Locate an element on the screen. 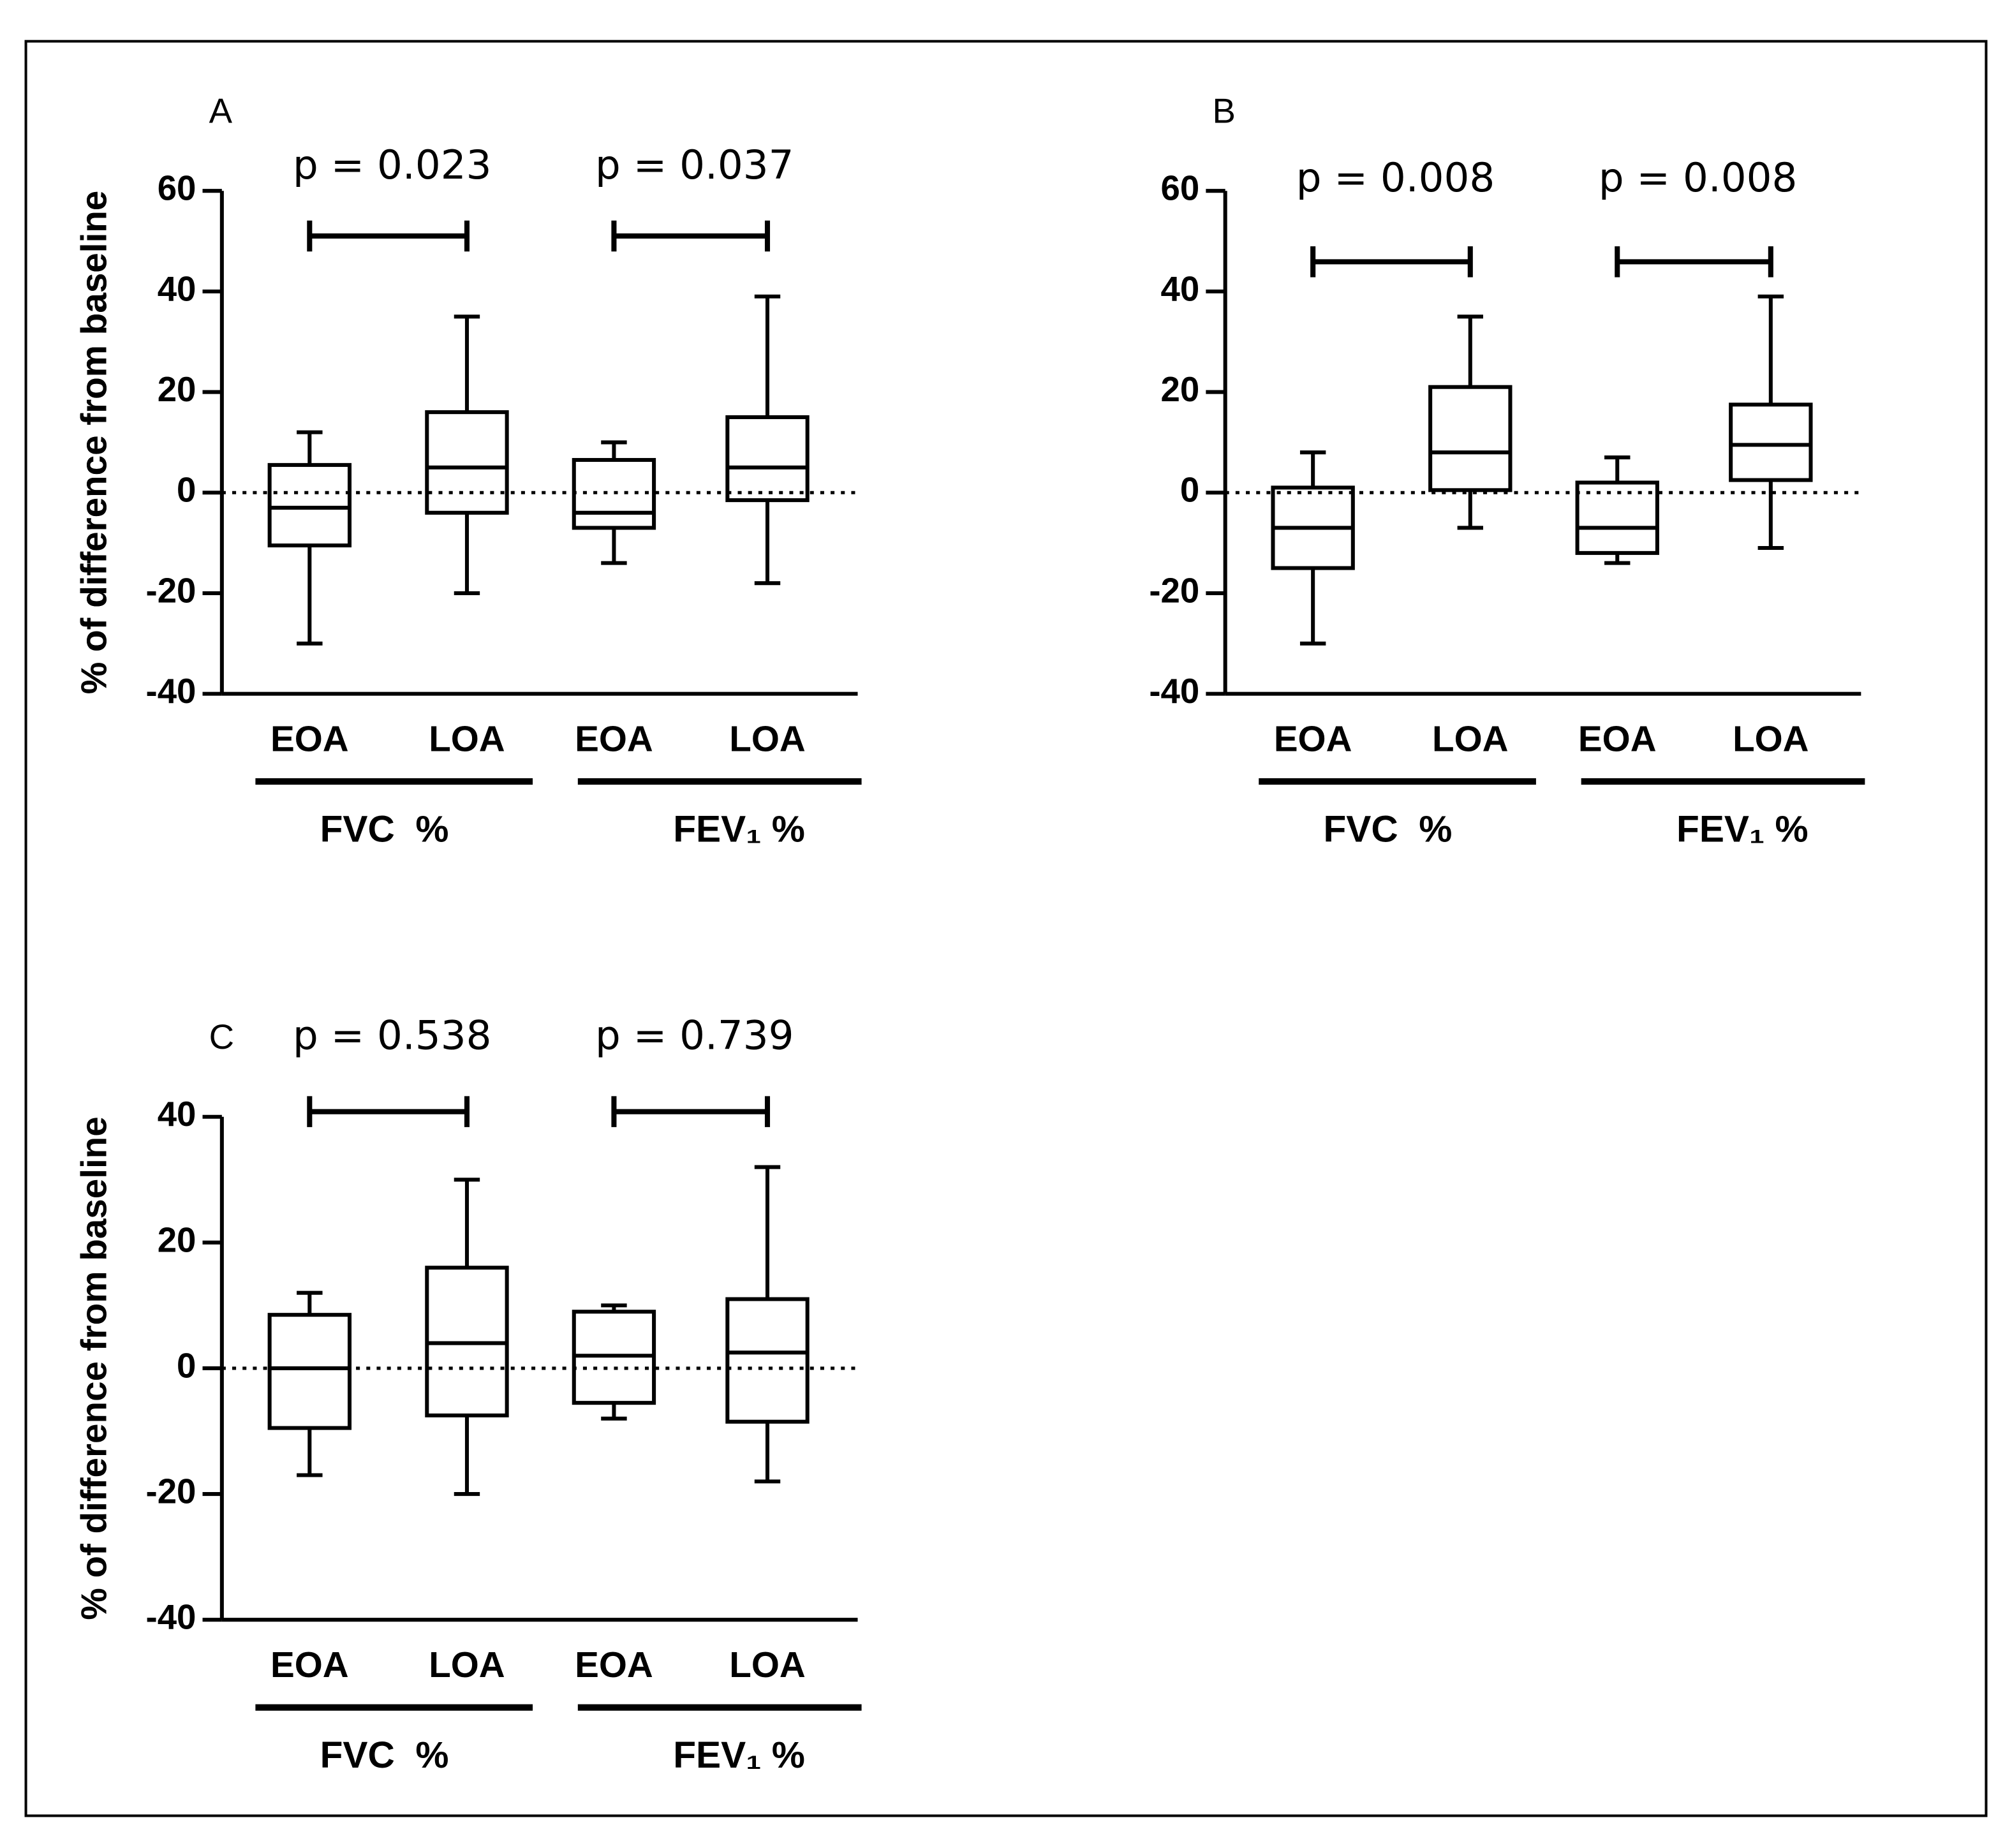 This screenshot has height=1848, width=2012. panel-label: B is located at coordinates (1223, 110).